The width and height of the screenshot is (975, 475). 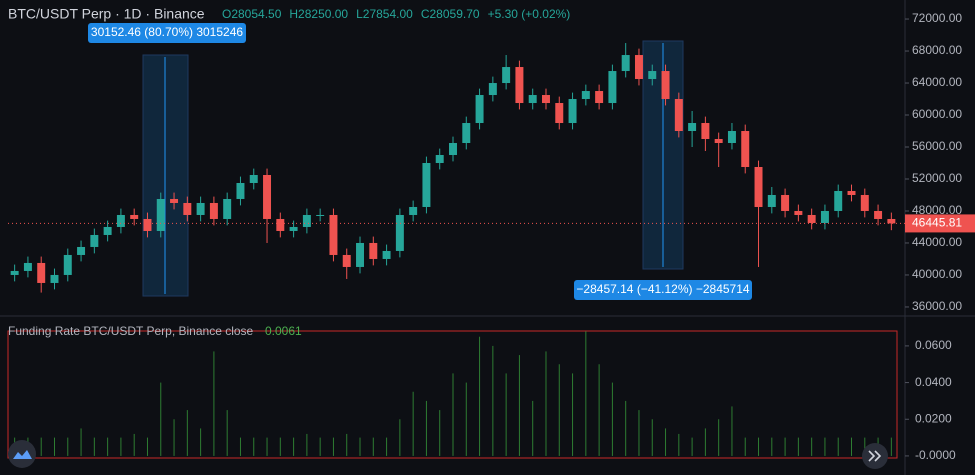 I want to click on ohlc-value: L27854.00, so click(x=384, y=14).